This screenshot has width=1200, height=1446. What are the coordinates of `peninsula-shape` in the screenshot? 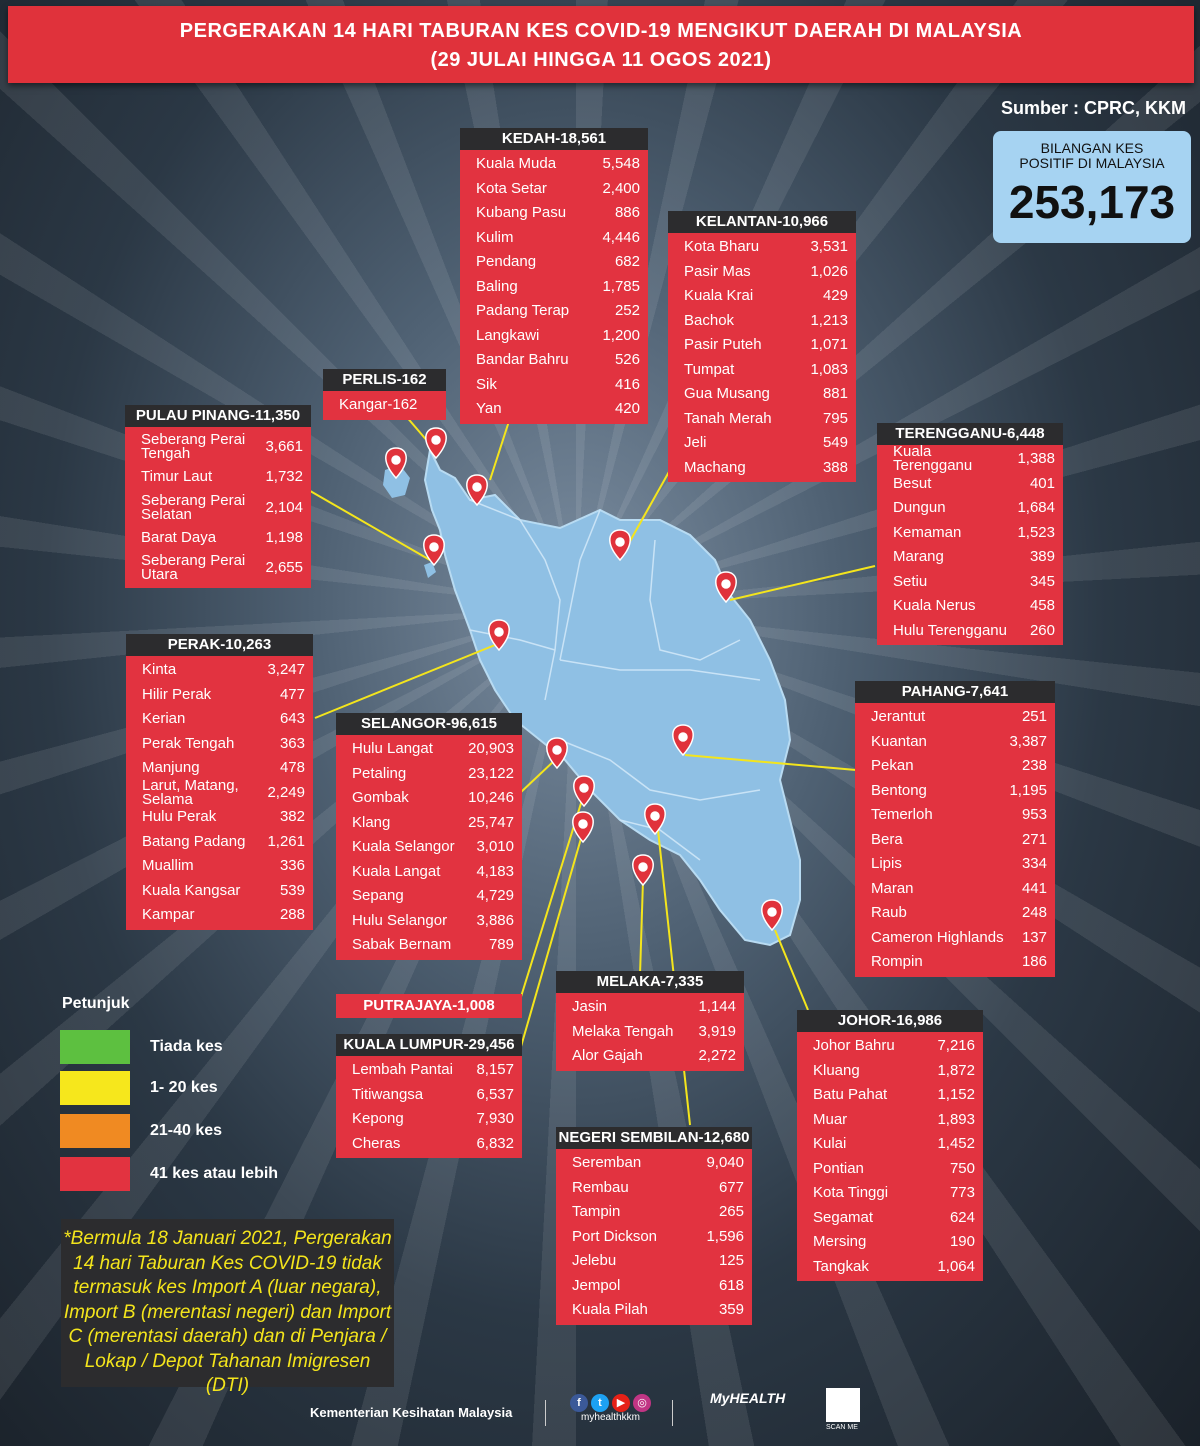 It's located at (612, 696).